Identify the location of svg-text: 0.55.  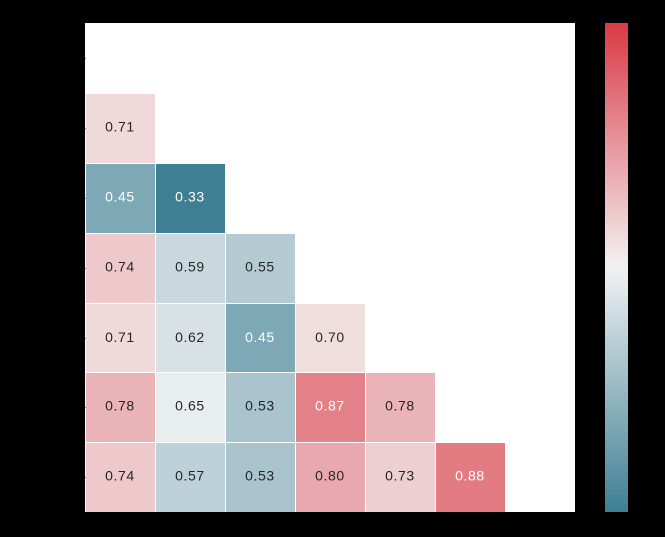
(260, 267).